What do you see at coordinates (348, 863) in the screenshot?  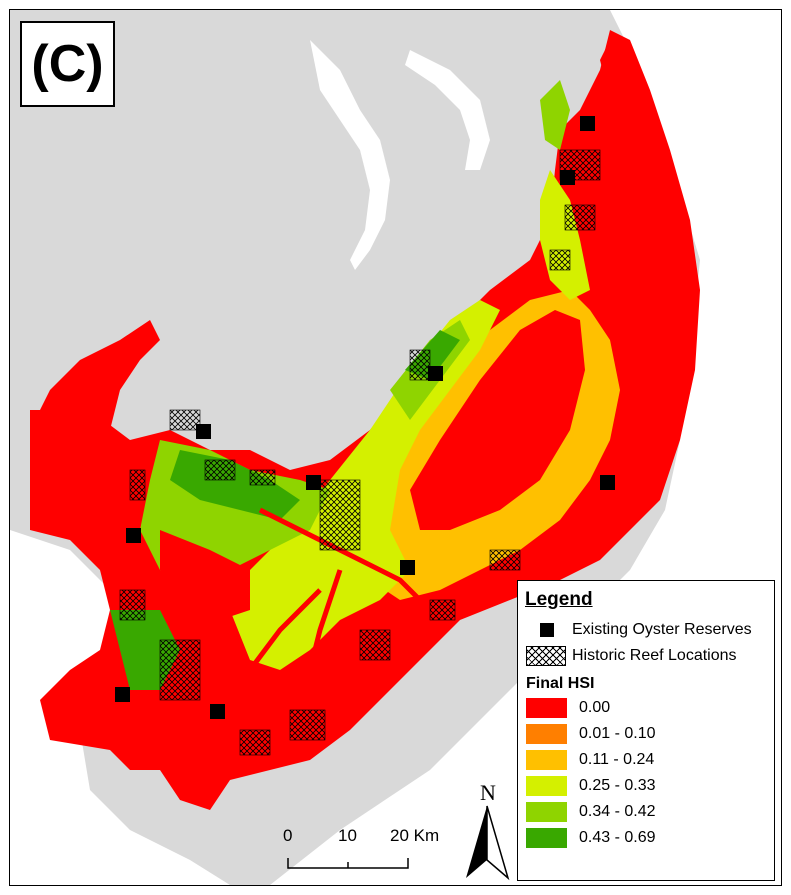 I see `scale-bar-line` at bounding box center [348, 863].